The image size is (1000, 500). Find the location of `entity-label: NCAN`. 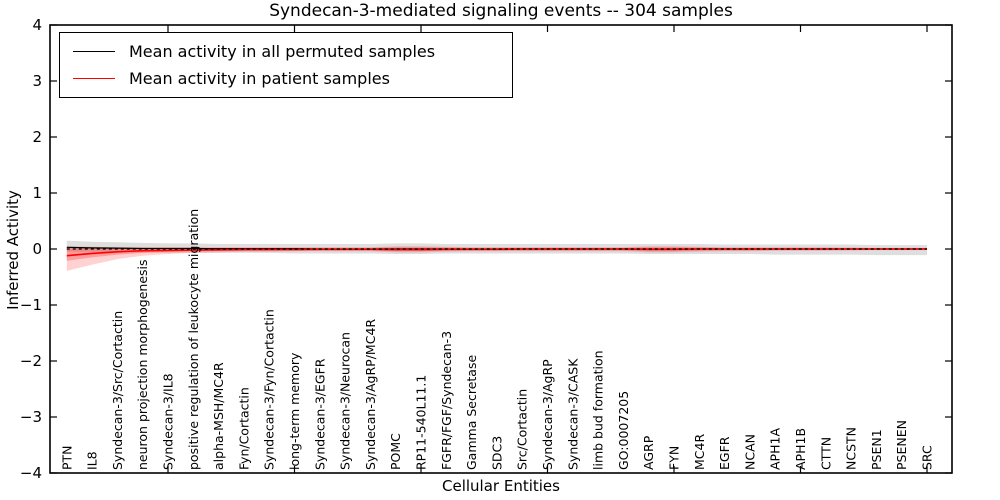

entity-label: NCAN is located at coordinates (749, 452).